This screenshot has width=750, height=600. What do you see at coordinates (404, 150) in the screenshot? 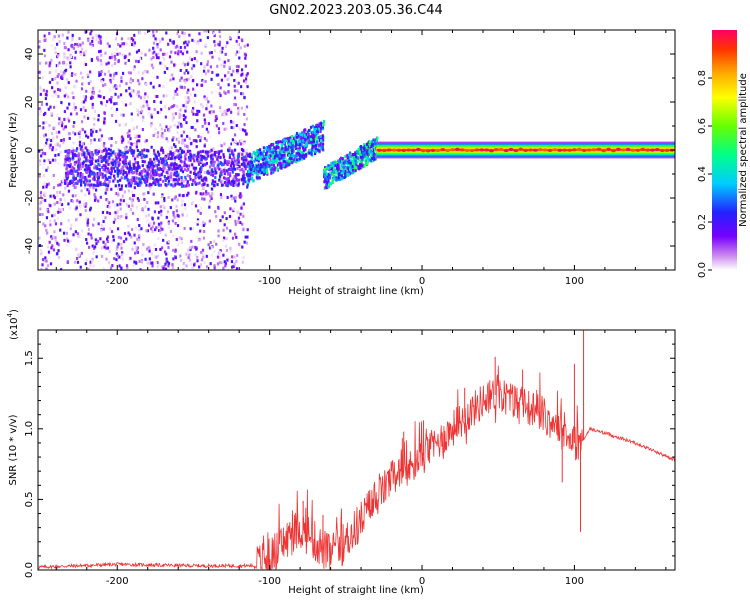
I see `spectrogram-carrier-peak` at bounding box center [404, 150].